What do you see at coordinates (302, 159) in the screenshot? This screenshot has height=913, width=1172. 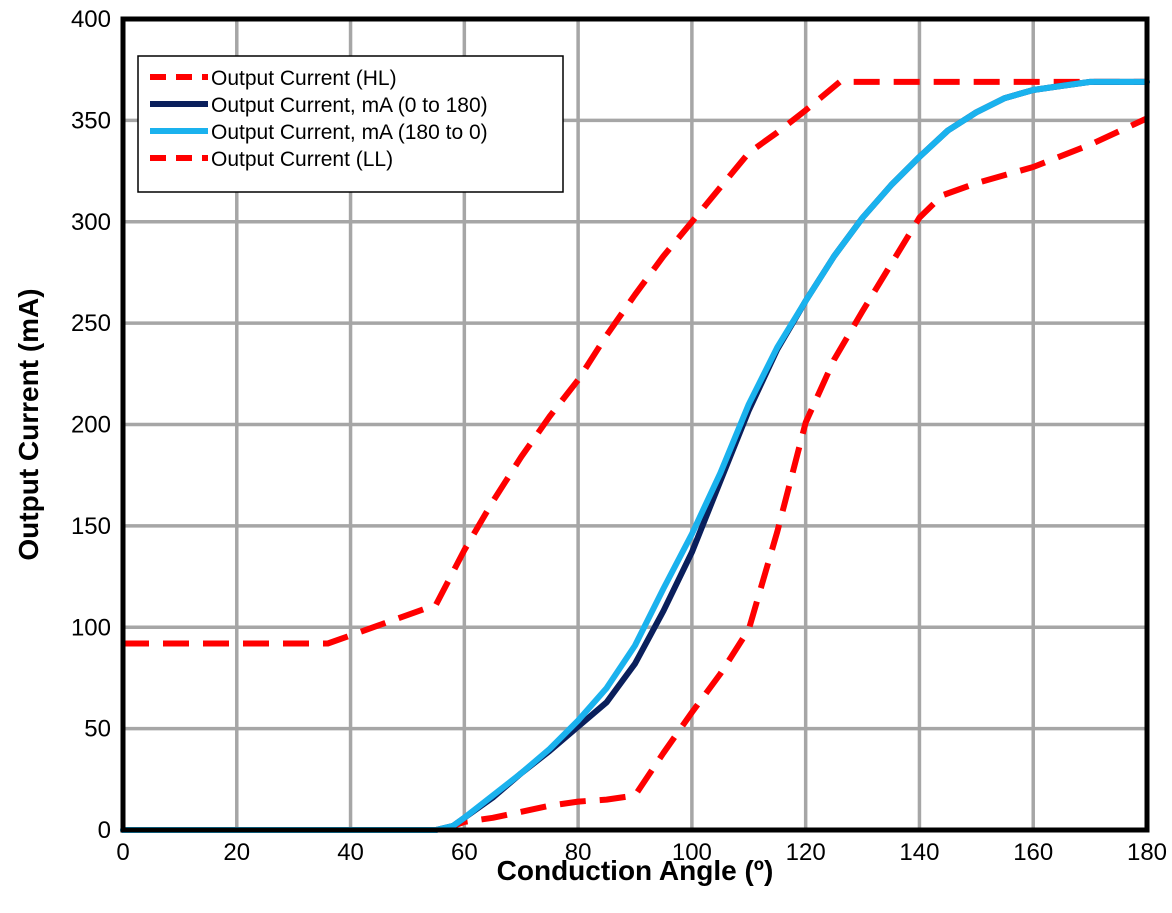 I see `legend-label-3: Output Current (LL)` at bounding box center [302, 159].